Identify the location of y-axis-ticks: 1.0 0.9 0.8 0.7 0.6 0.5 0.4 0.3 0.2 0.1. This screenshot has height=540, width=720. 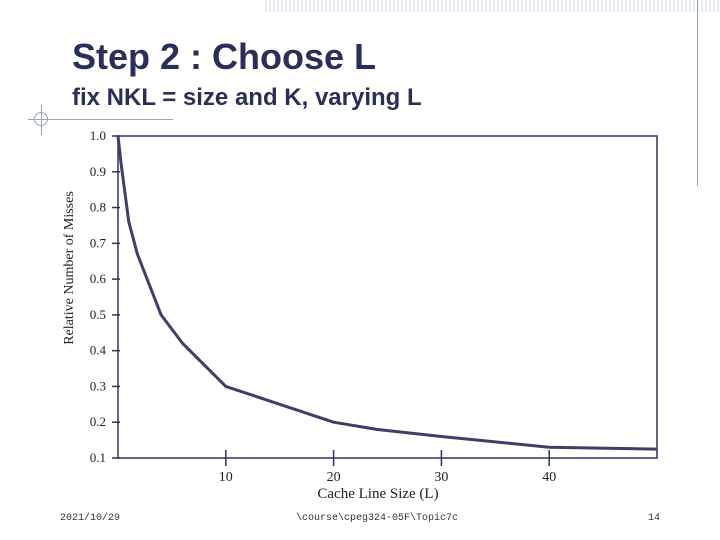
(105, 296).